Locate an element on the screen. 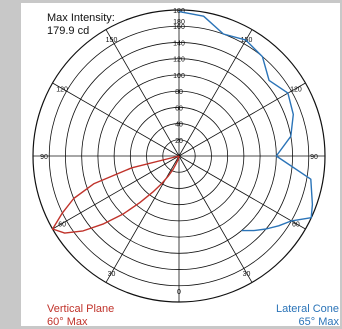 This screenshot has width=342, height=329. radial-tick-label: 60 is located at coordinates (179, 108).